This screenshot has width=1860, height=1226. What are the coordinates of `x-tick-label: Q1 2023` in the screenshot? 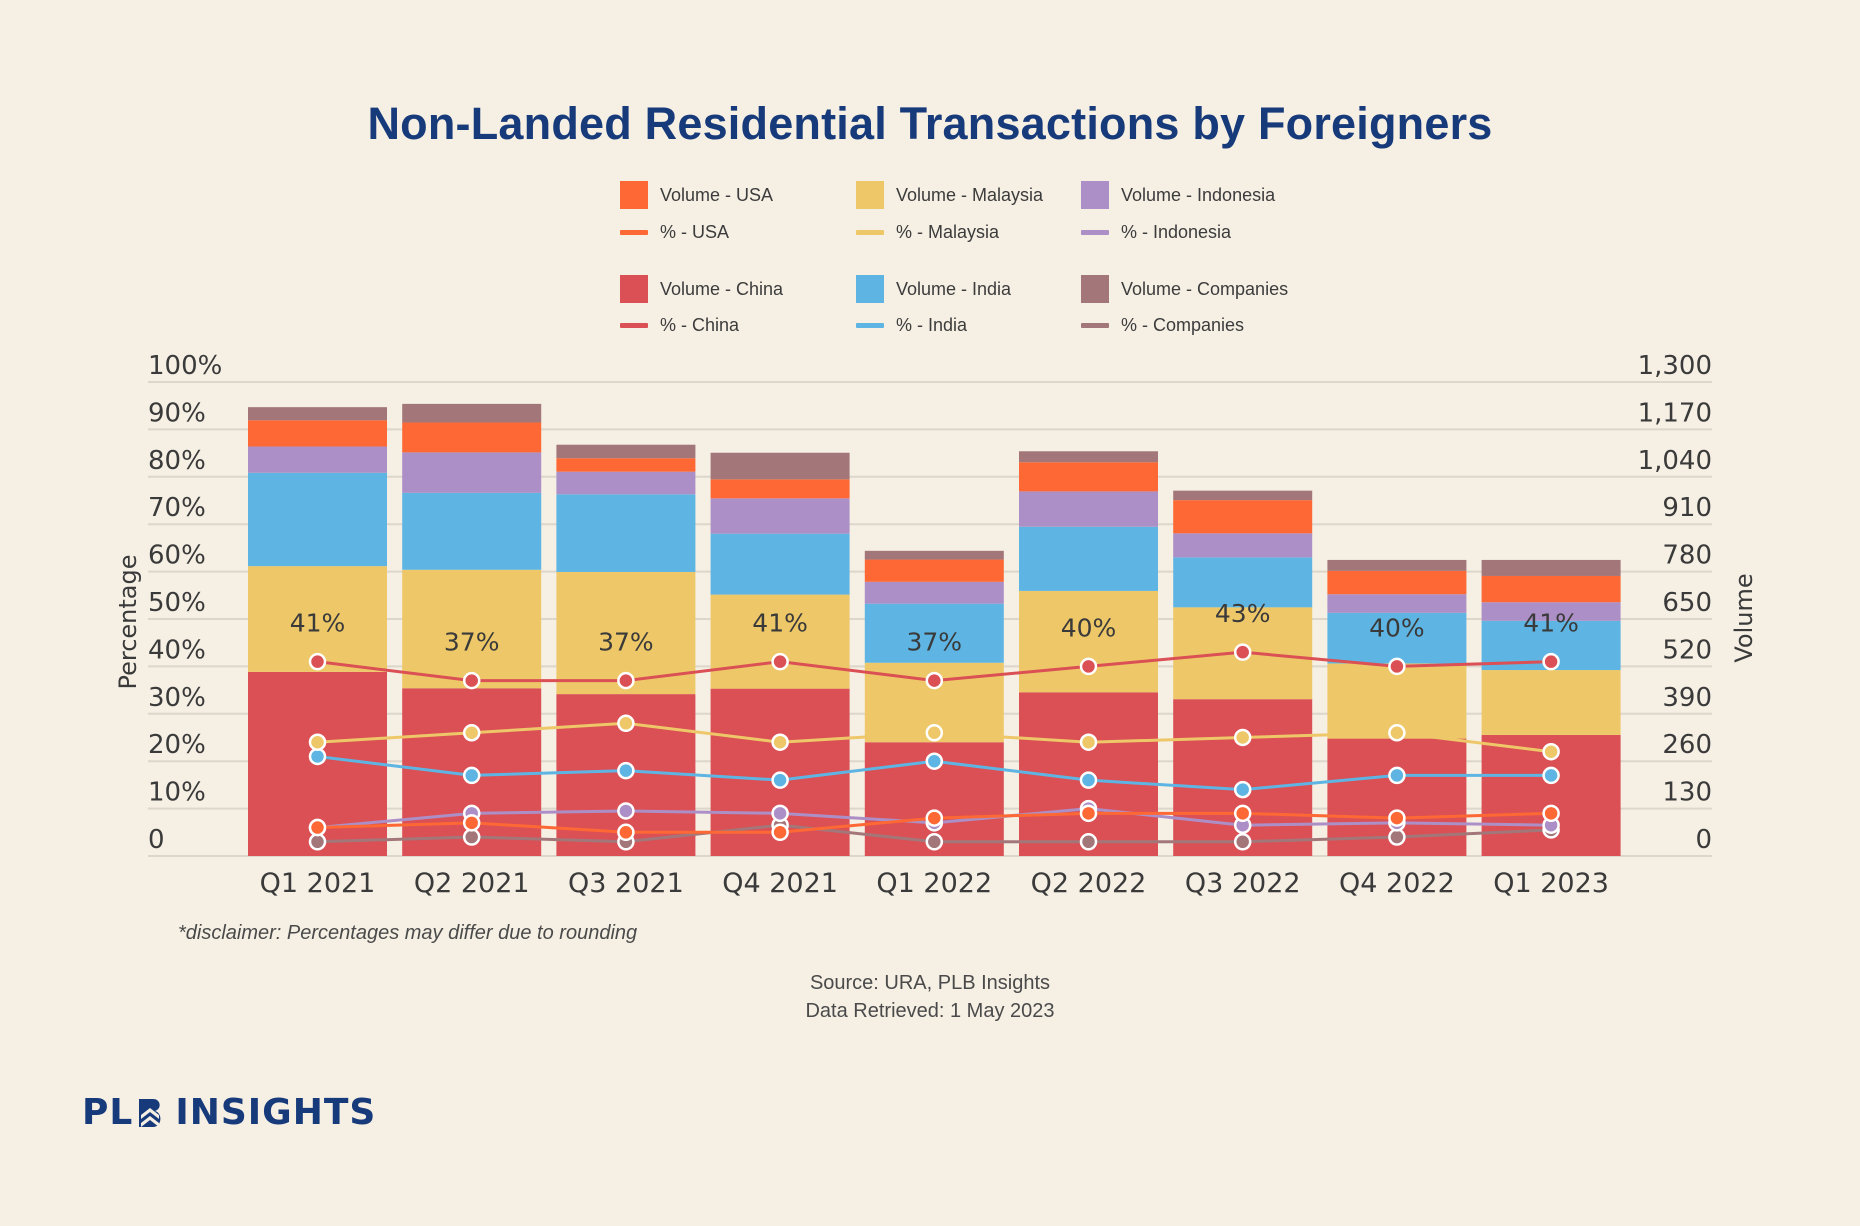 It's located at (1551, 883).